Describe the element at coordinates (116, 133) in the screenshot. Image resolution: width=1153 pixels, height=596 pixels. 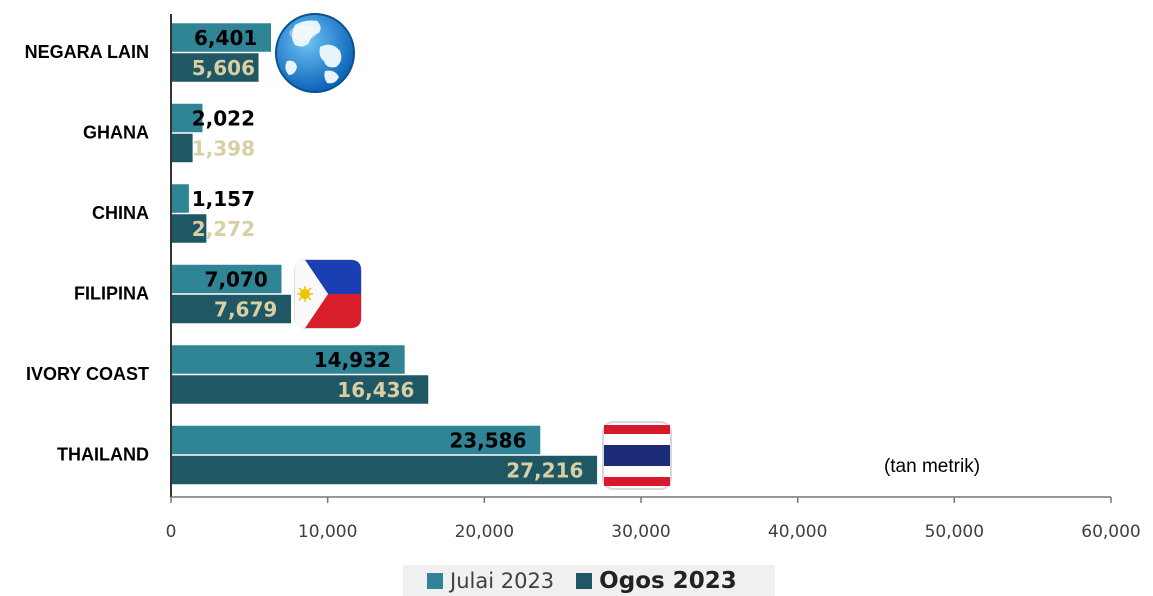
I see `category-label-ghana: GHANA` at that location.